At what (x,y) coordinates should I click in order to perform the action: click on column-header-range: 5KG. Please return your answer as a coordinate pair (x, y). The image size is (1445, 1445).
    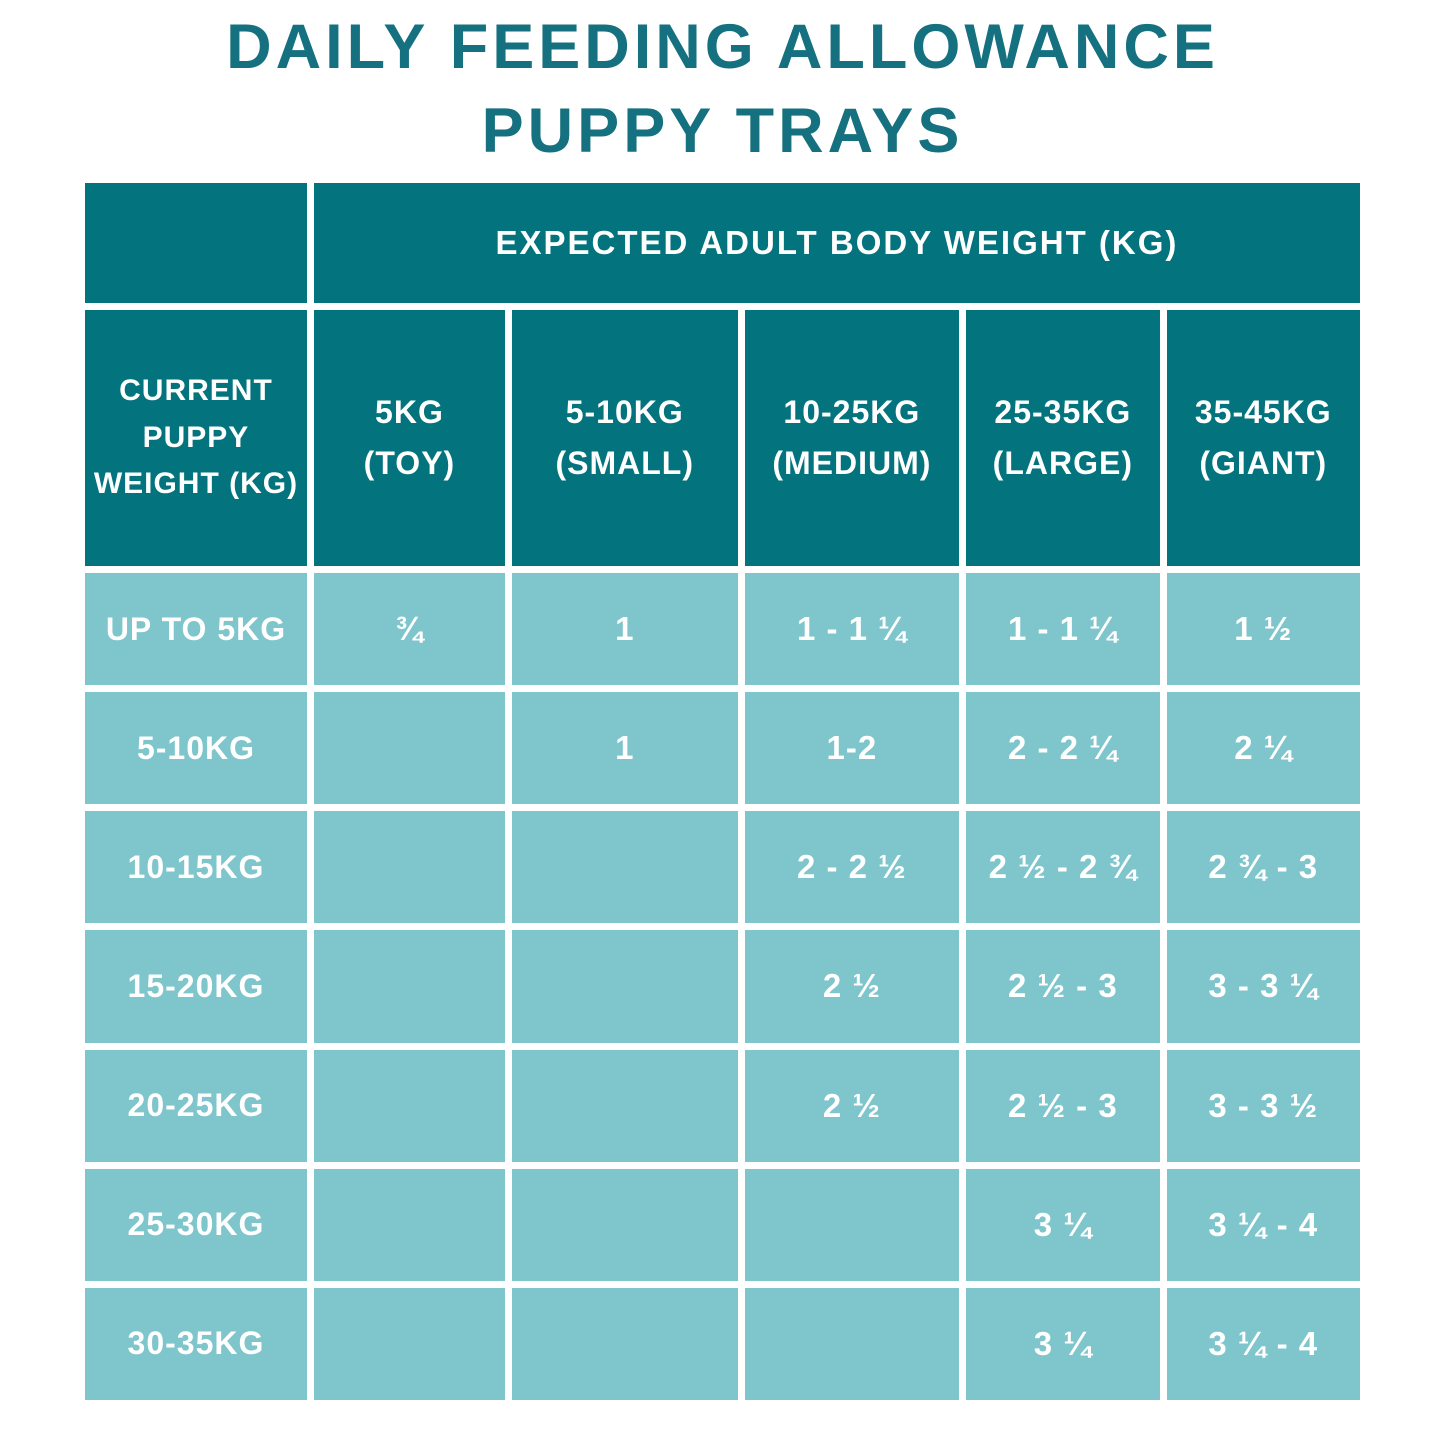
    Looking at the image, I should click on (409, 411).